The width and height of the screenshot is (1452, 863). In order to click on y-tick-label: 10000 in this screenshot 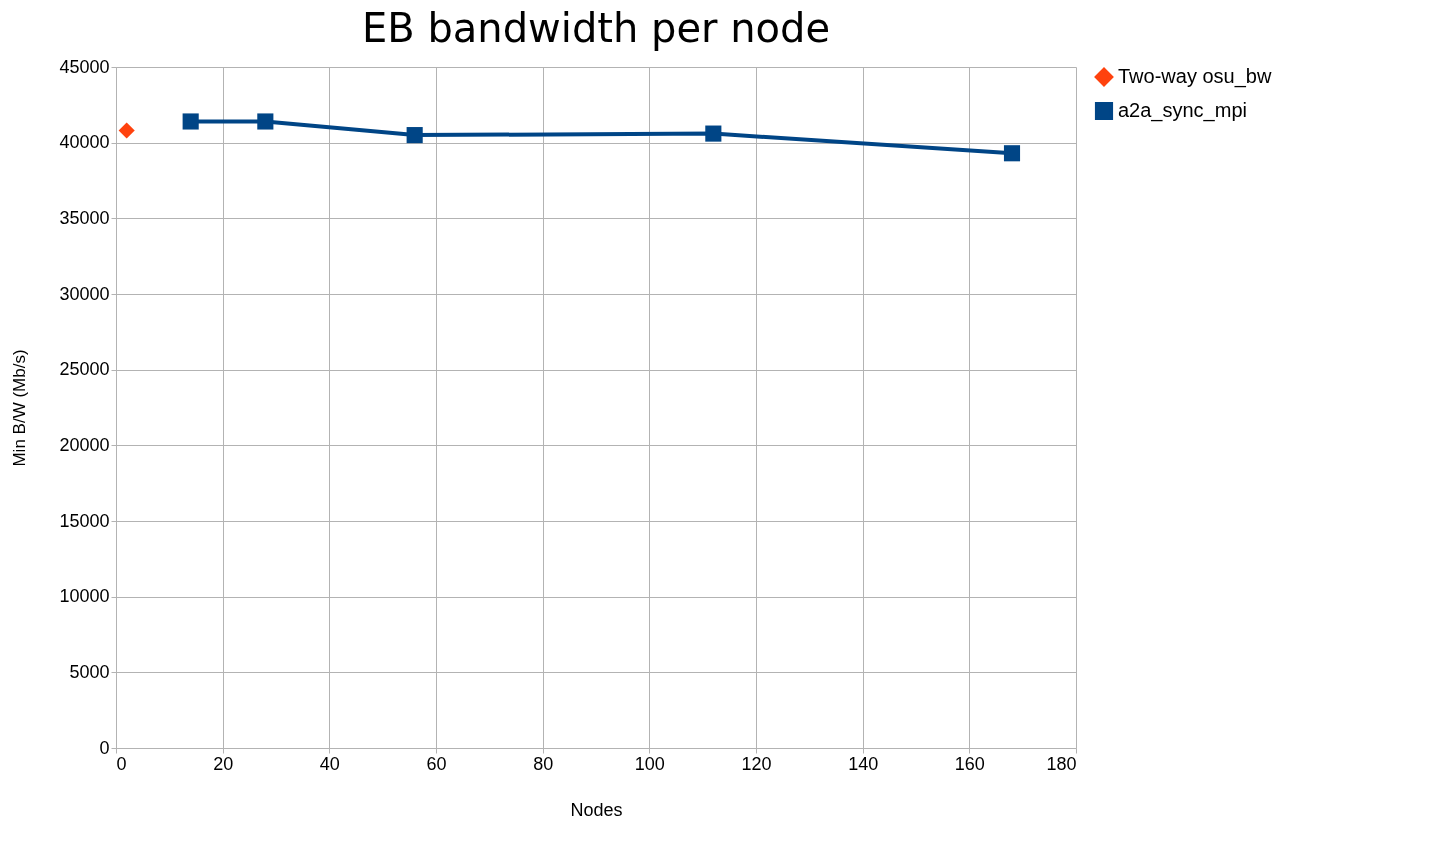, I will do `click(84, 596)`.